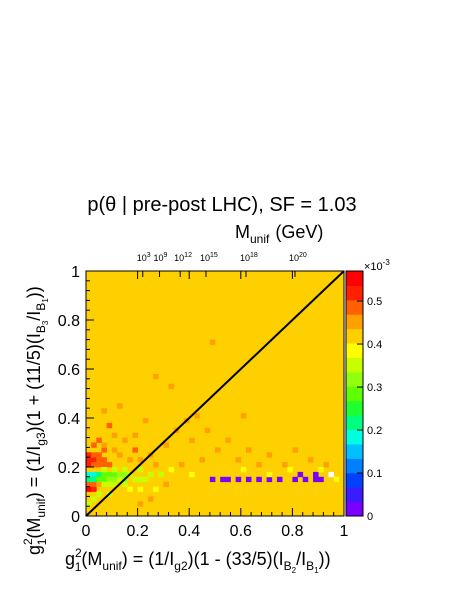  I want to click on colorbar-tick-label: 0, so click(370, 517).